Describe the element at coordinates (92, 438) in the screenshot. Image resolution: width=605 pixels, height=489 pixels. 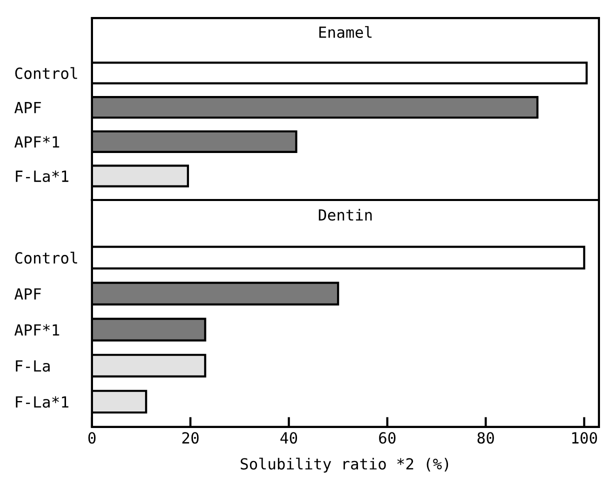
I see `x-tick-label: 0` at that location.